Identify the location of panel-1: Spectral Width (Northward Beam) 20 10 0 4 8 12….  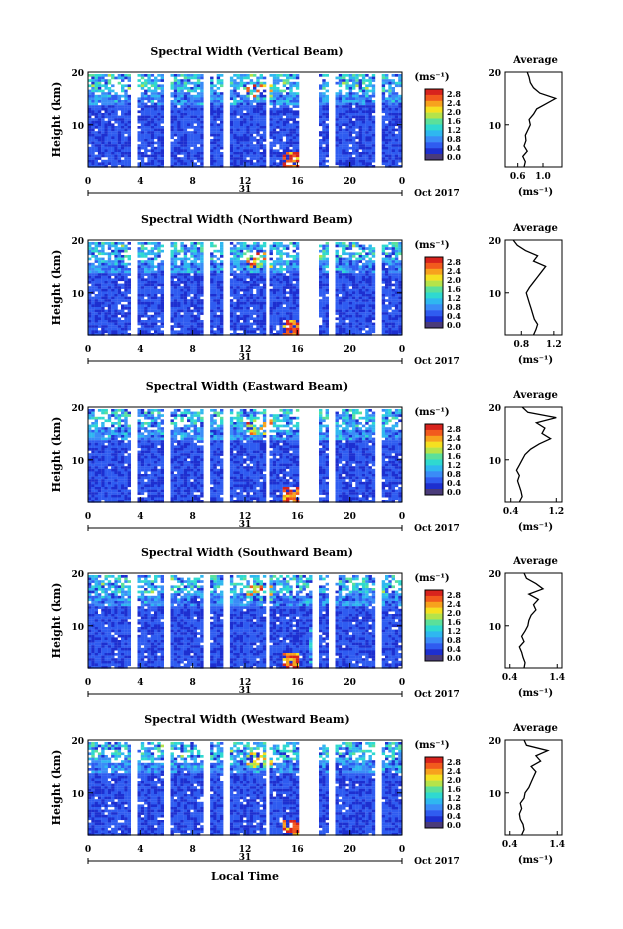
(306, 290).